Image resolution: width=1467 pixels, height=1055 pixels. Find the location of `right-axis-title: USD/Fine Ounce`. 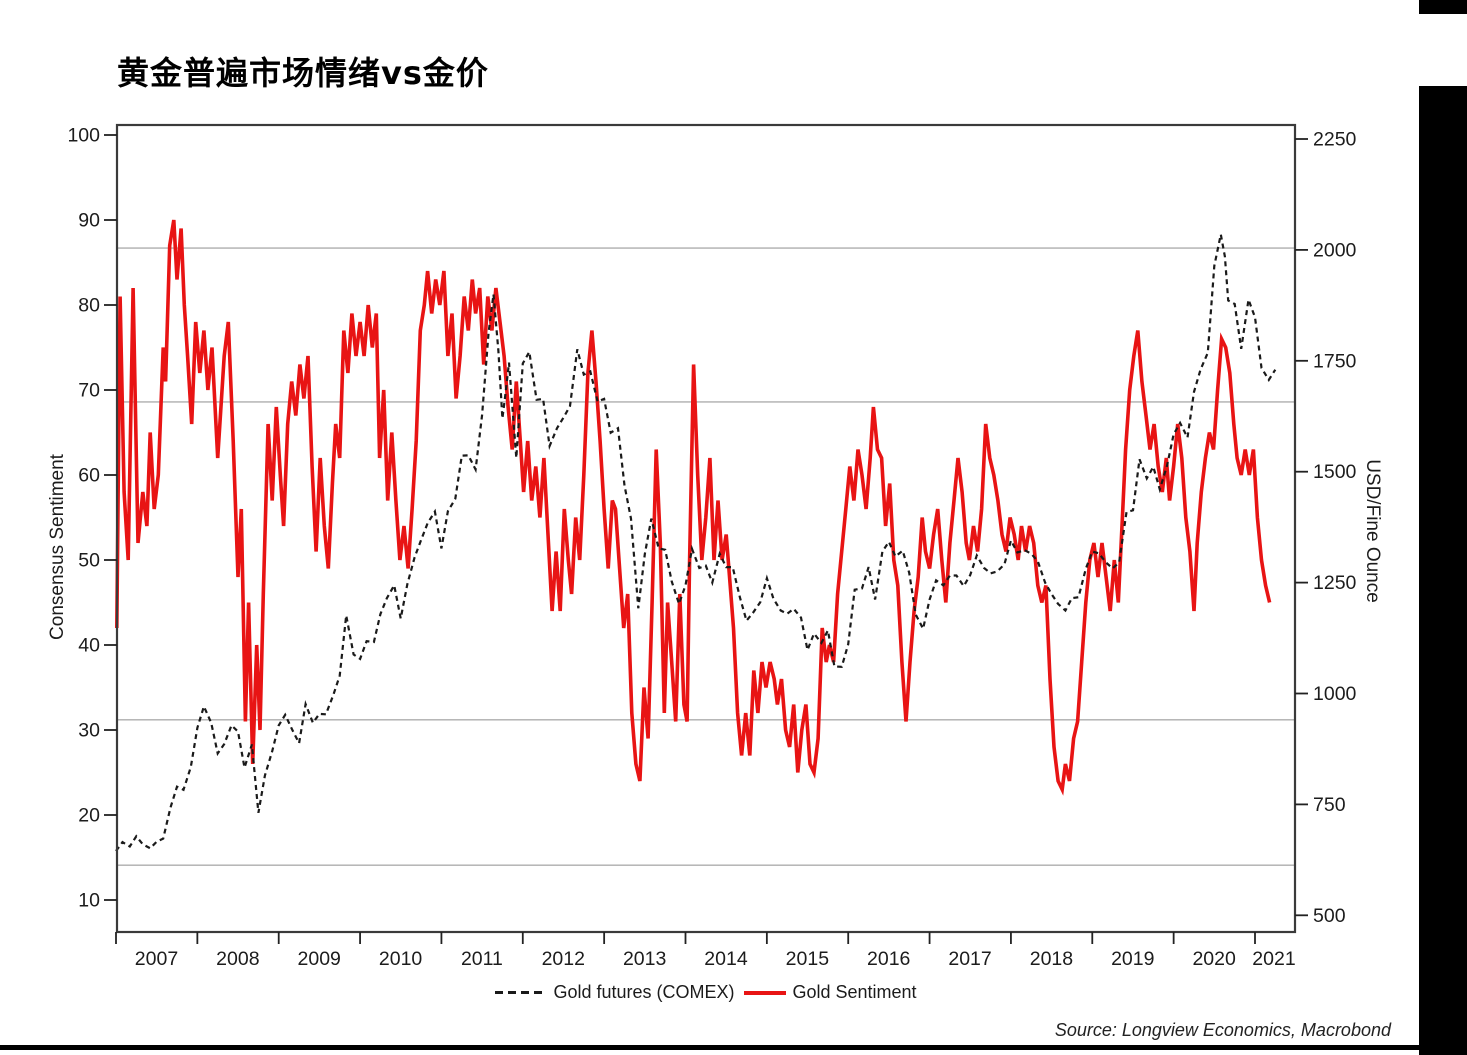

right-axis-title: USD/Fine Ounce is located at coordinates (1372, 531).